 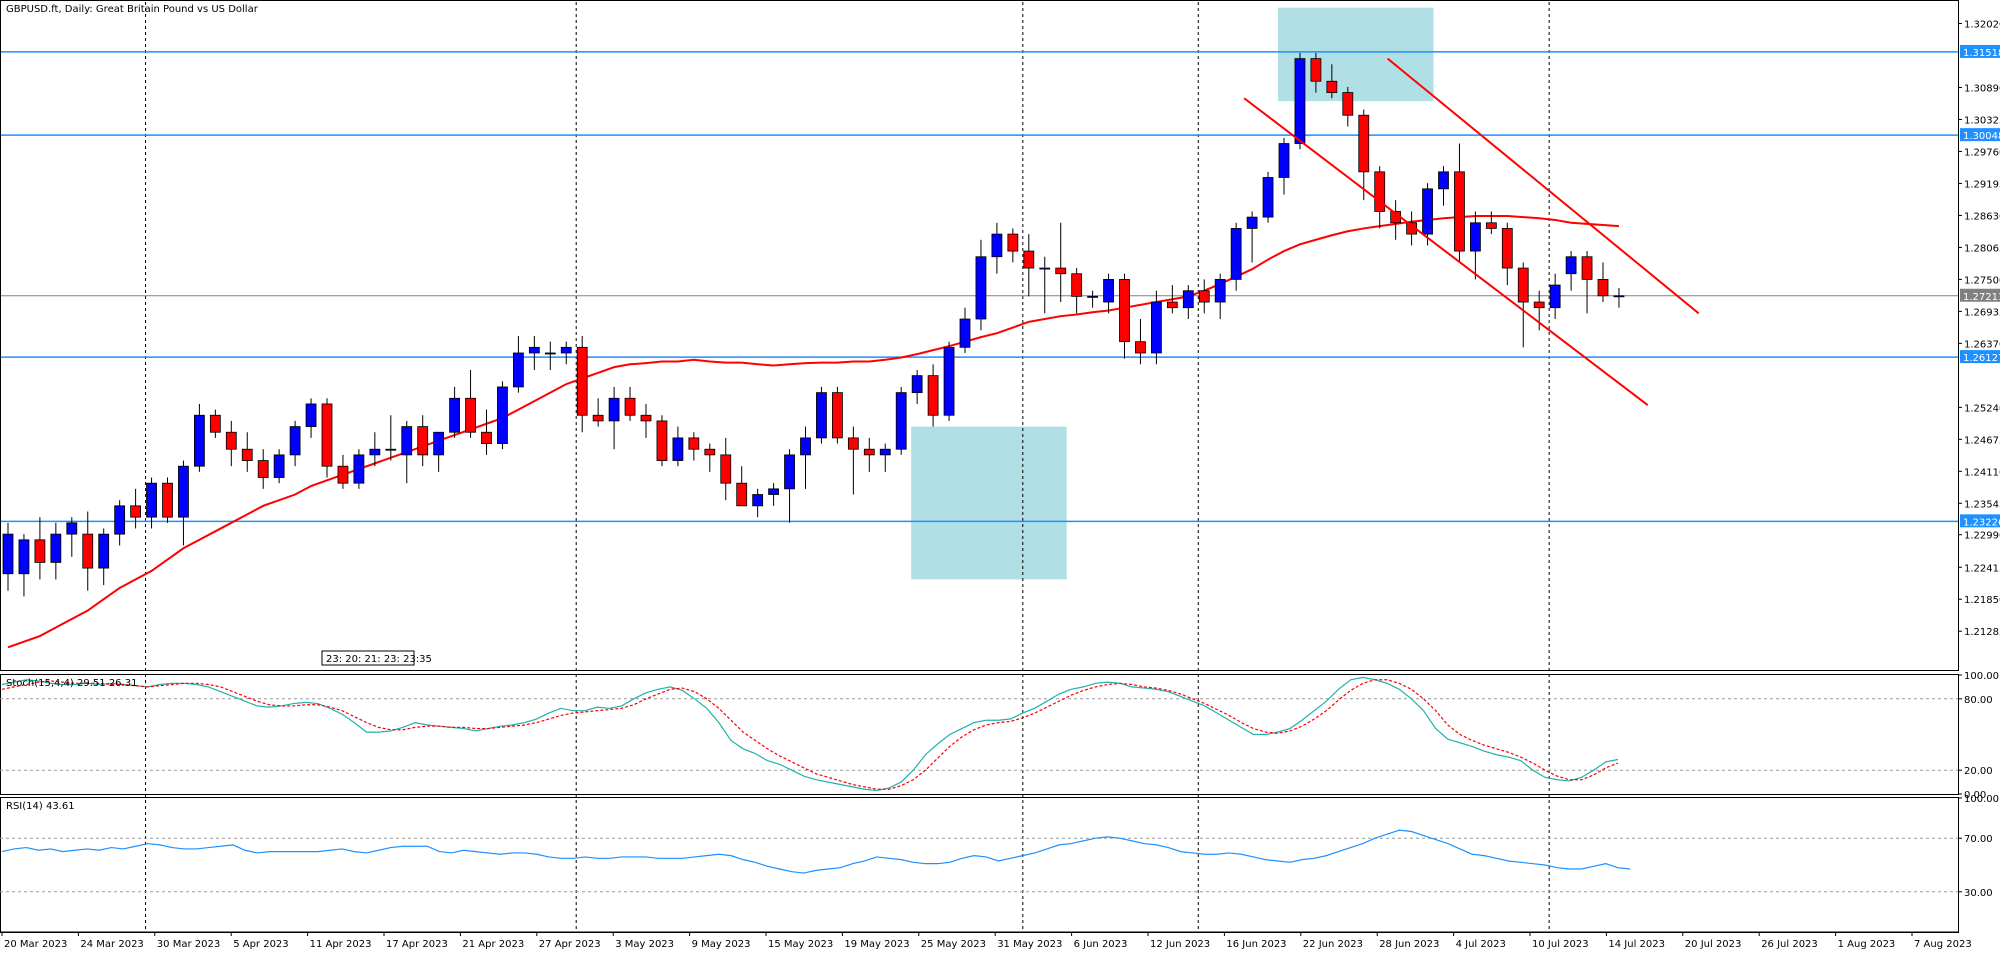 I want to click on highlight-zone, so click(x=989, y=503).